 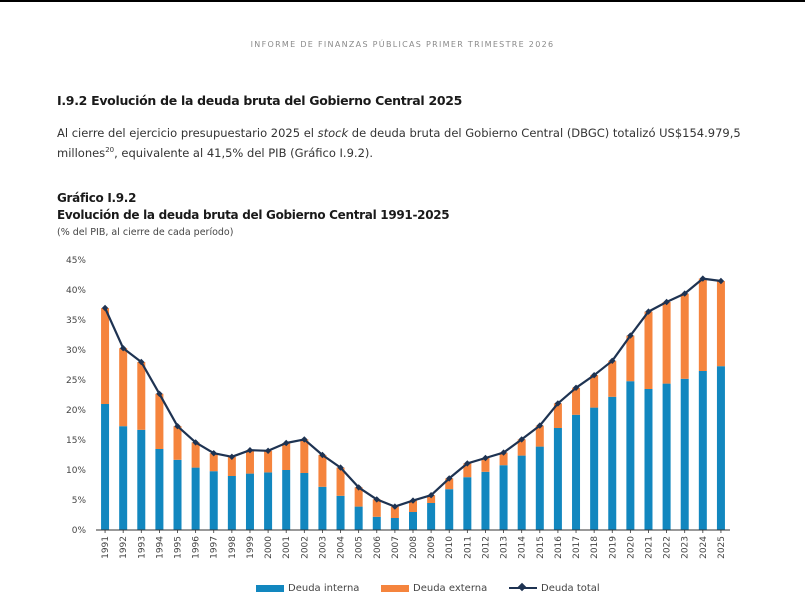 What do you see at coordinates (395, 588) in the screenshot?
I see `legend-swatch-externa` at bounding box center [395, 588].